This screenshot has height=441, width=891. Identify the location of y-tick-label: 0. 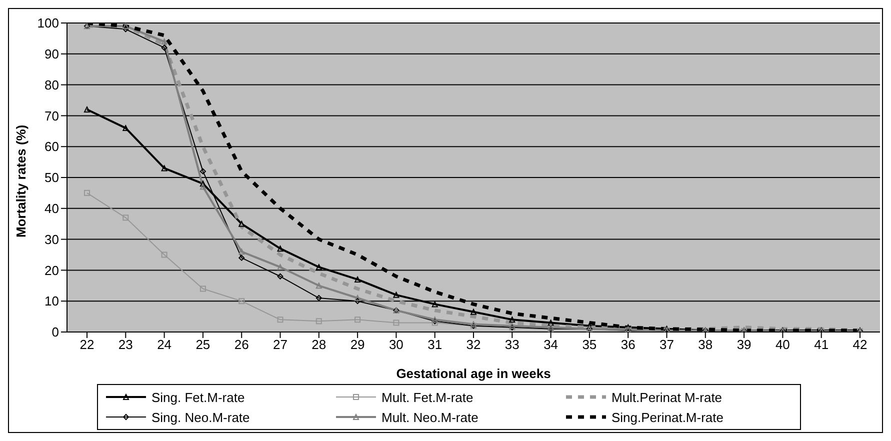
(55, 332).